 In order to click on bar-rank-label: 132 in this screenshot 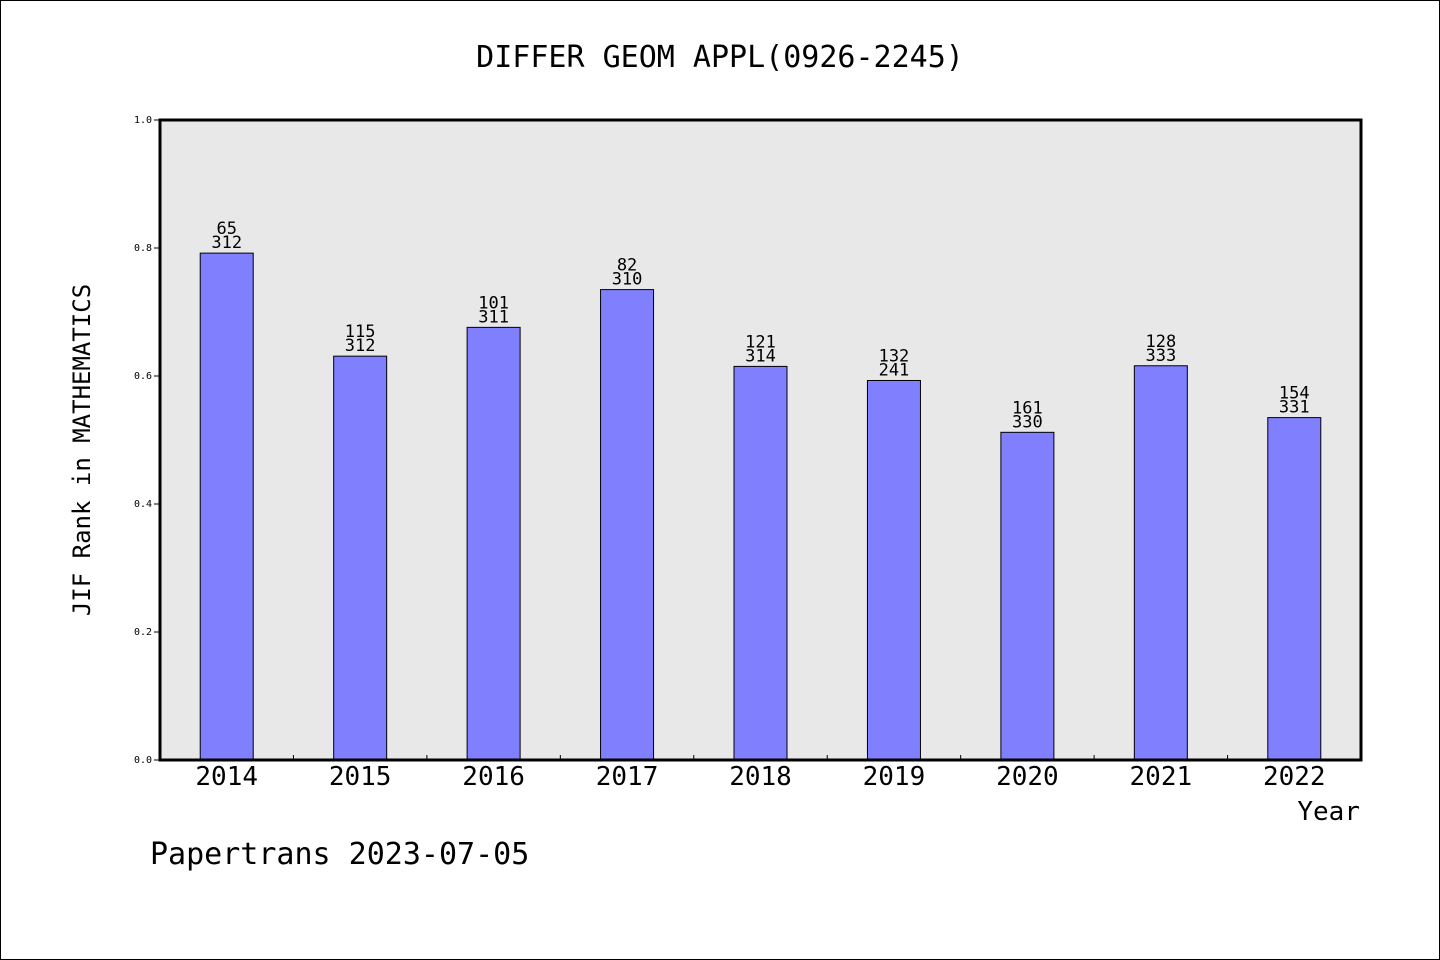, I will do `click(894, 356)`.